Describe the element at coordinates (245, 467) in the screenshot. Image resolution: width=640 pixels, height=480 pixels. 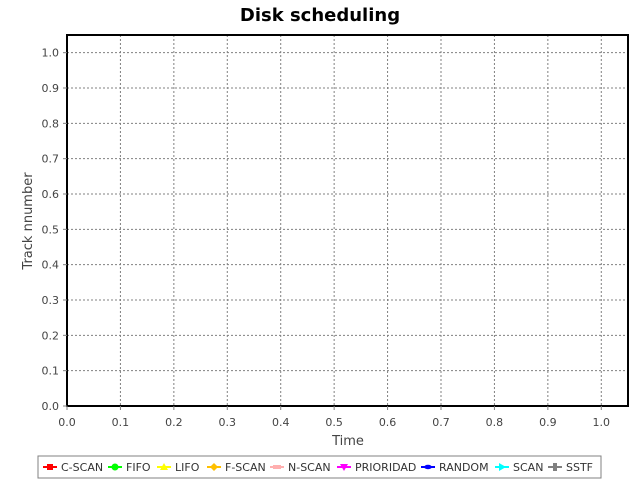
I see `legend-label: F-SCAN` at that location.